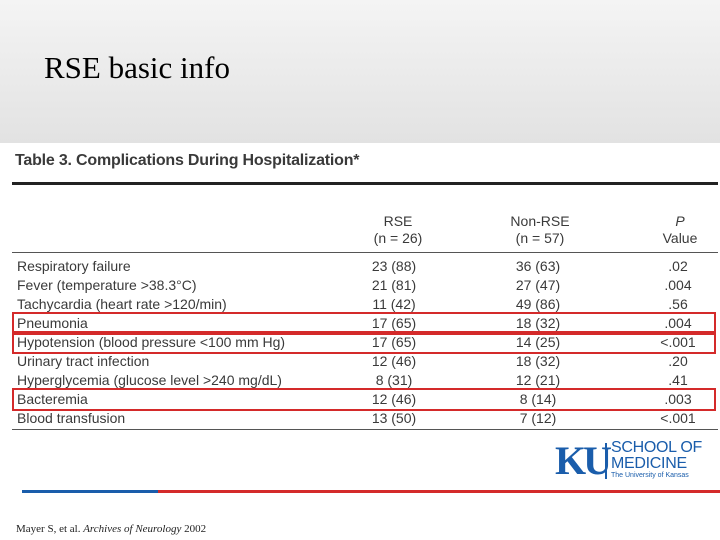  I want to click on column-header-p-value: P Value, so click(680, 230).